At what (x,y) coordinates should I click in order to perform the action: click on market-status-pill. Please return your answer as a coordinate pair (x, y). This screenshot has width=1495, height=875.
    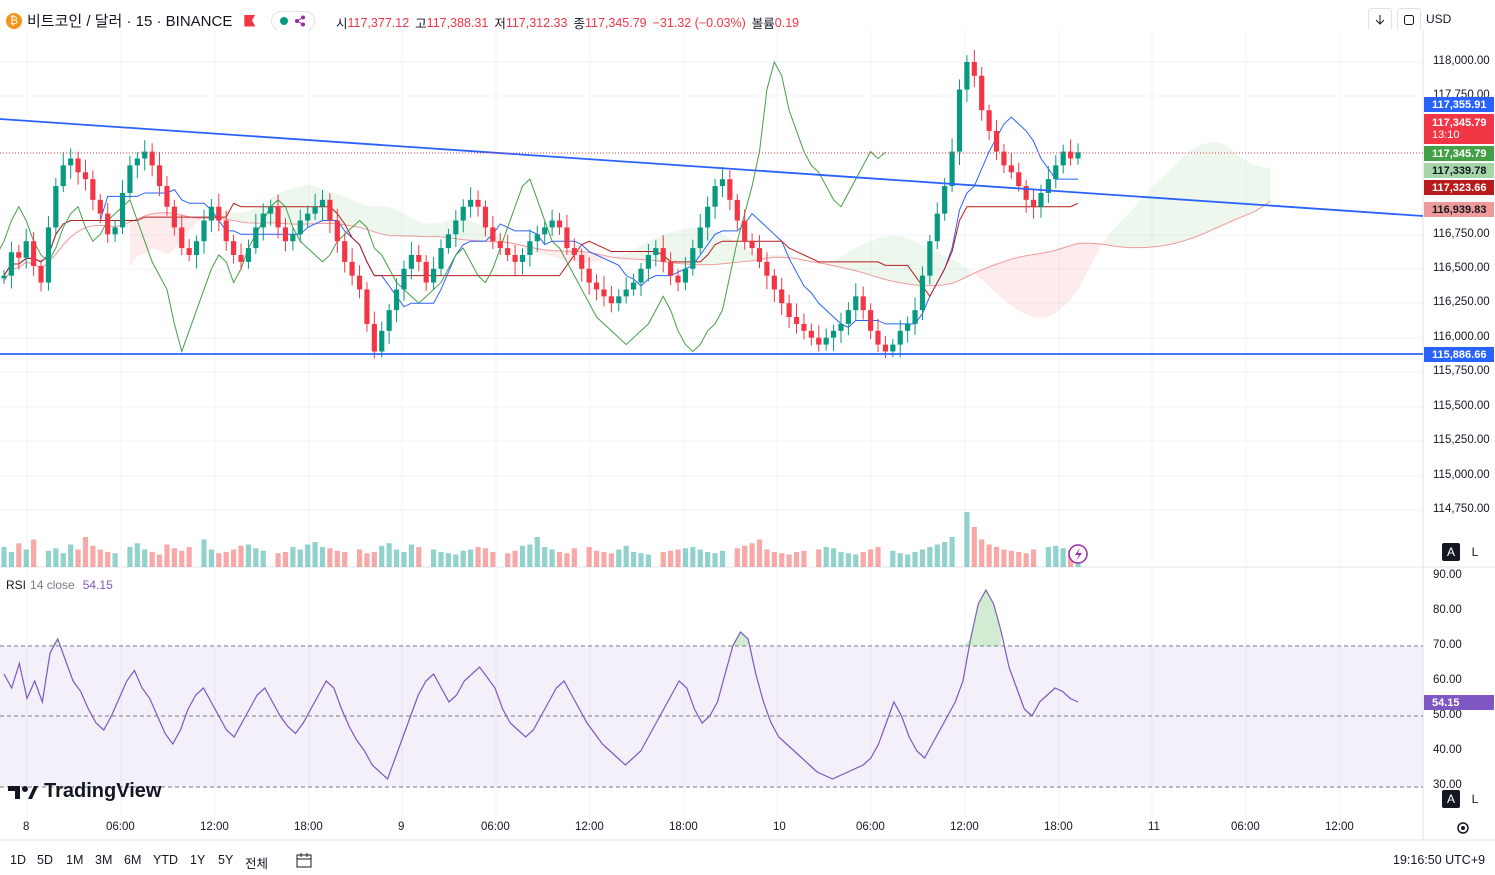
    Looking at the image, I should click on (293, 20).